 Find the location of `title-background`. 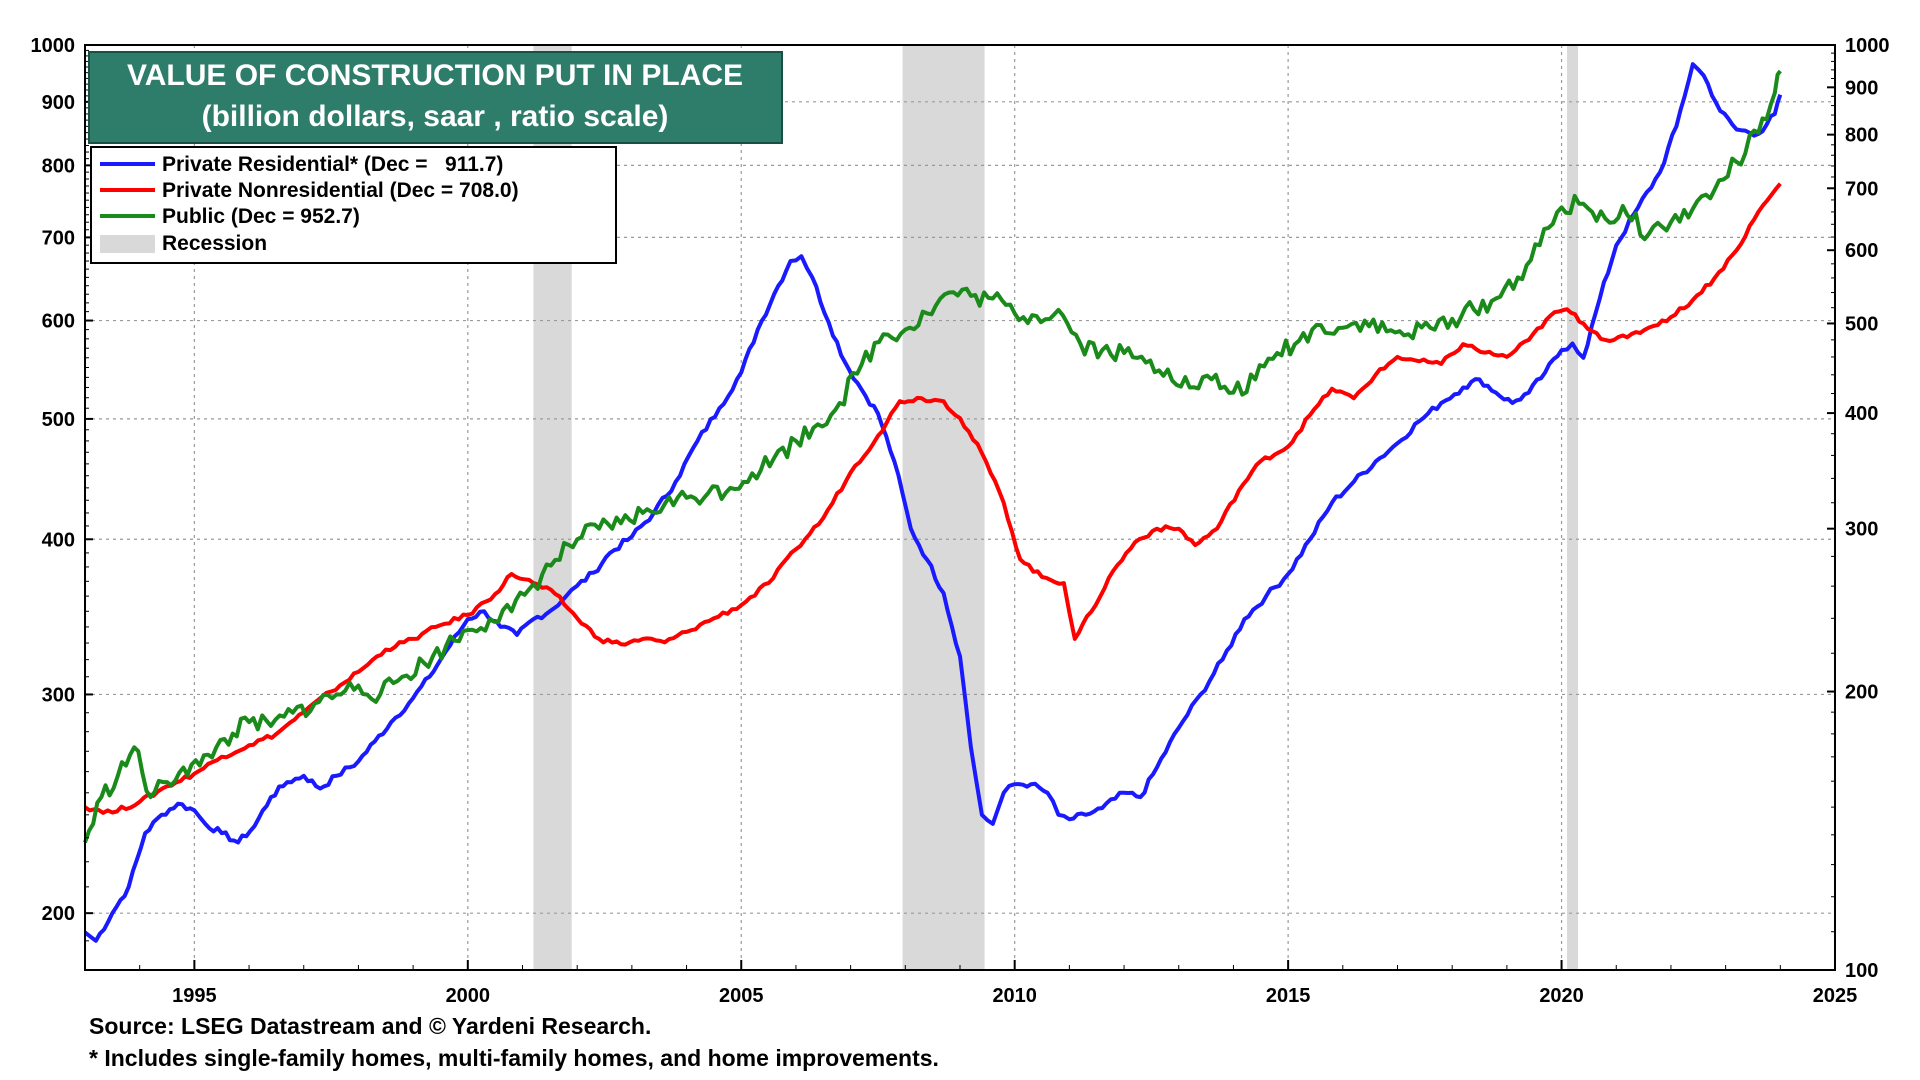

title-background is located at coordinates (435, 97).